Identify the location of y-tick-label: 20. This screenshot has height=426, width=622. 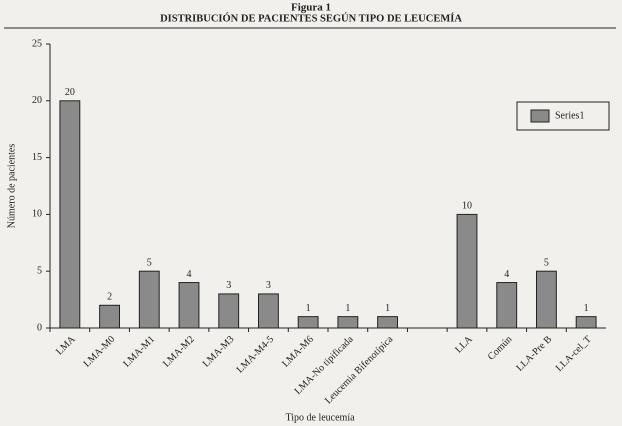
(37, 100).